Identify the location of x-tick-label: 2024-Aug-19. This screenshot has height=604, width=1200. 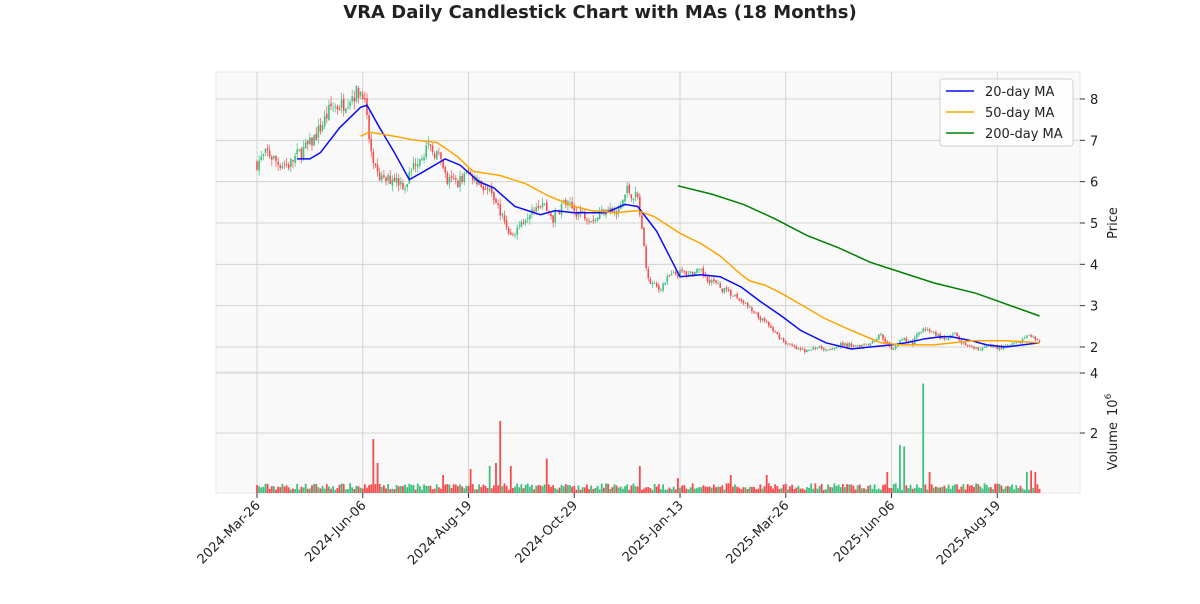
(440, 533).